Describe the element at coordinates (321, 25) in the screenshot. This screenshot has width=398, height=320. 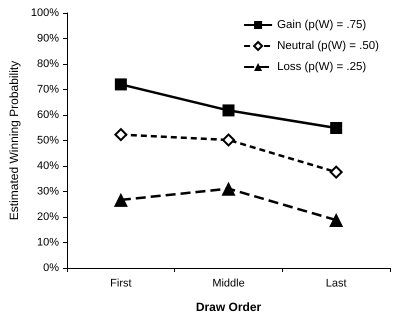
I see `legend-label: Gain (p(W) = .75)` at that location.